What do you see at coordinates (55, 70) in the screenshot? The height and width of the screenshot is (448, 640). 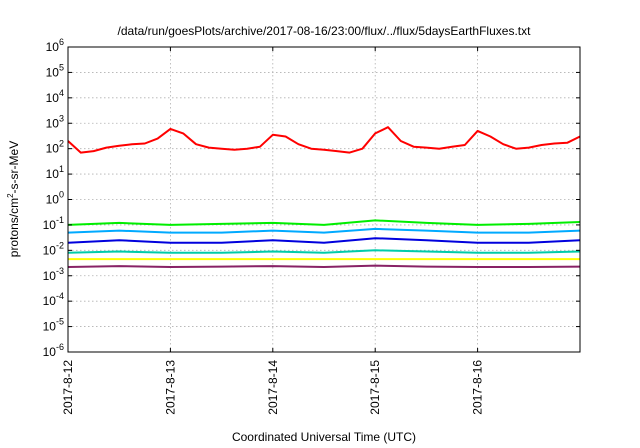 I see `y-tick-label: 10⁵` at bounding box center [55, 70].